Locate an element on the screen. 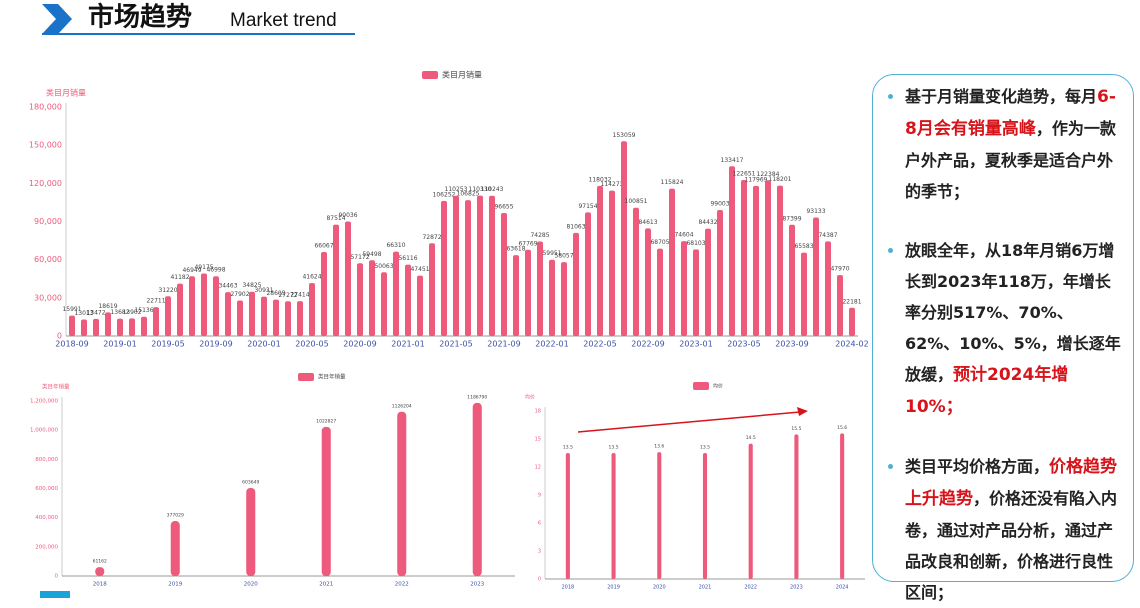 The height and width of the screenshot is (608, 1140). data-label: 118201 is located at coordinates (780, 179).